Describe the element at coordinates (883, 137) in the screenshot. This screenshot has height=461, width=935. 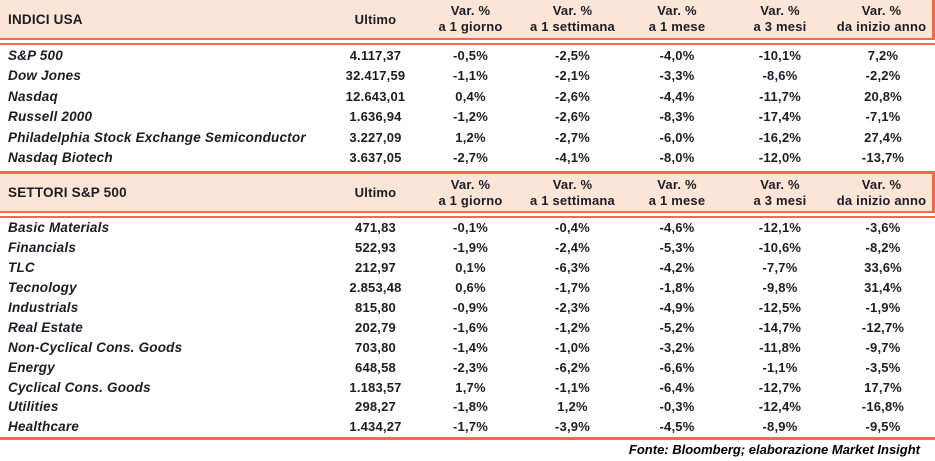
I see `var-cell: 27,4%` at that location.